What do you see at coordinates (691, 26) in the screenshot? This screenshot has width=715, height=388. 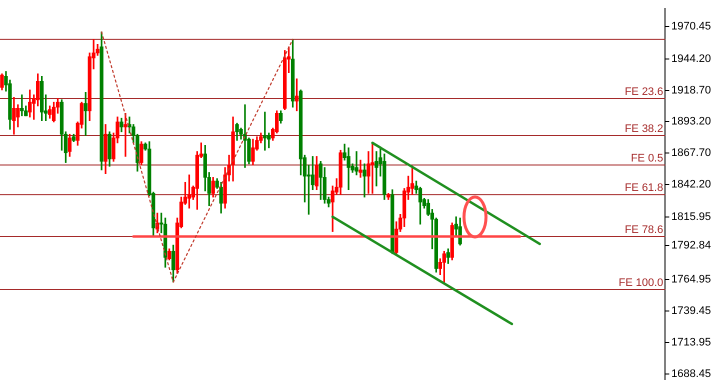 I see `y-tick-label: 1970.45` at bounding box center [691, 26].